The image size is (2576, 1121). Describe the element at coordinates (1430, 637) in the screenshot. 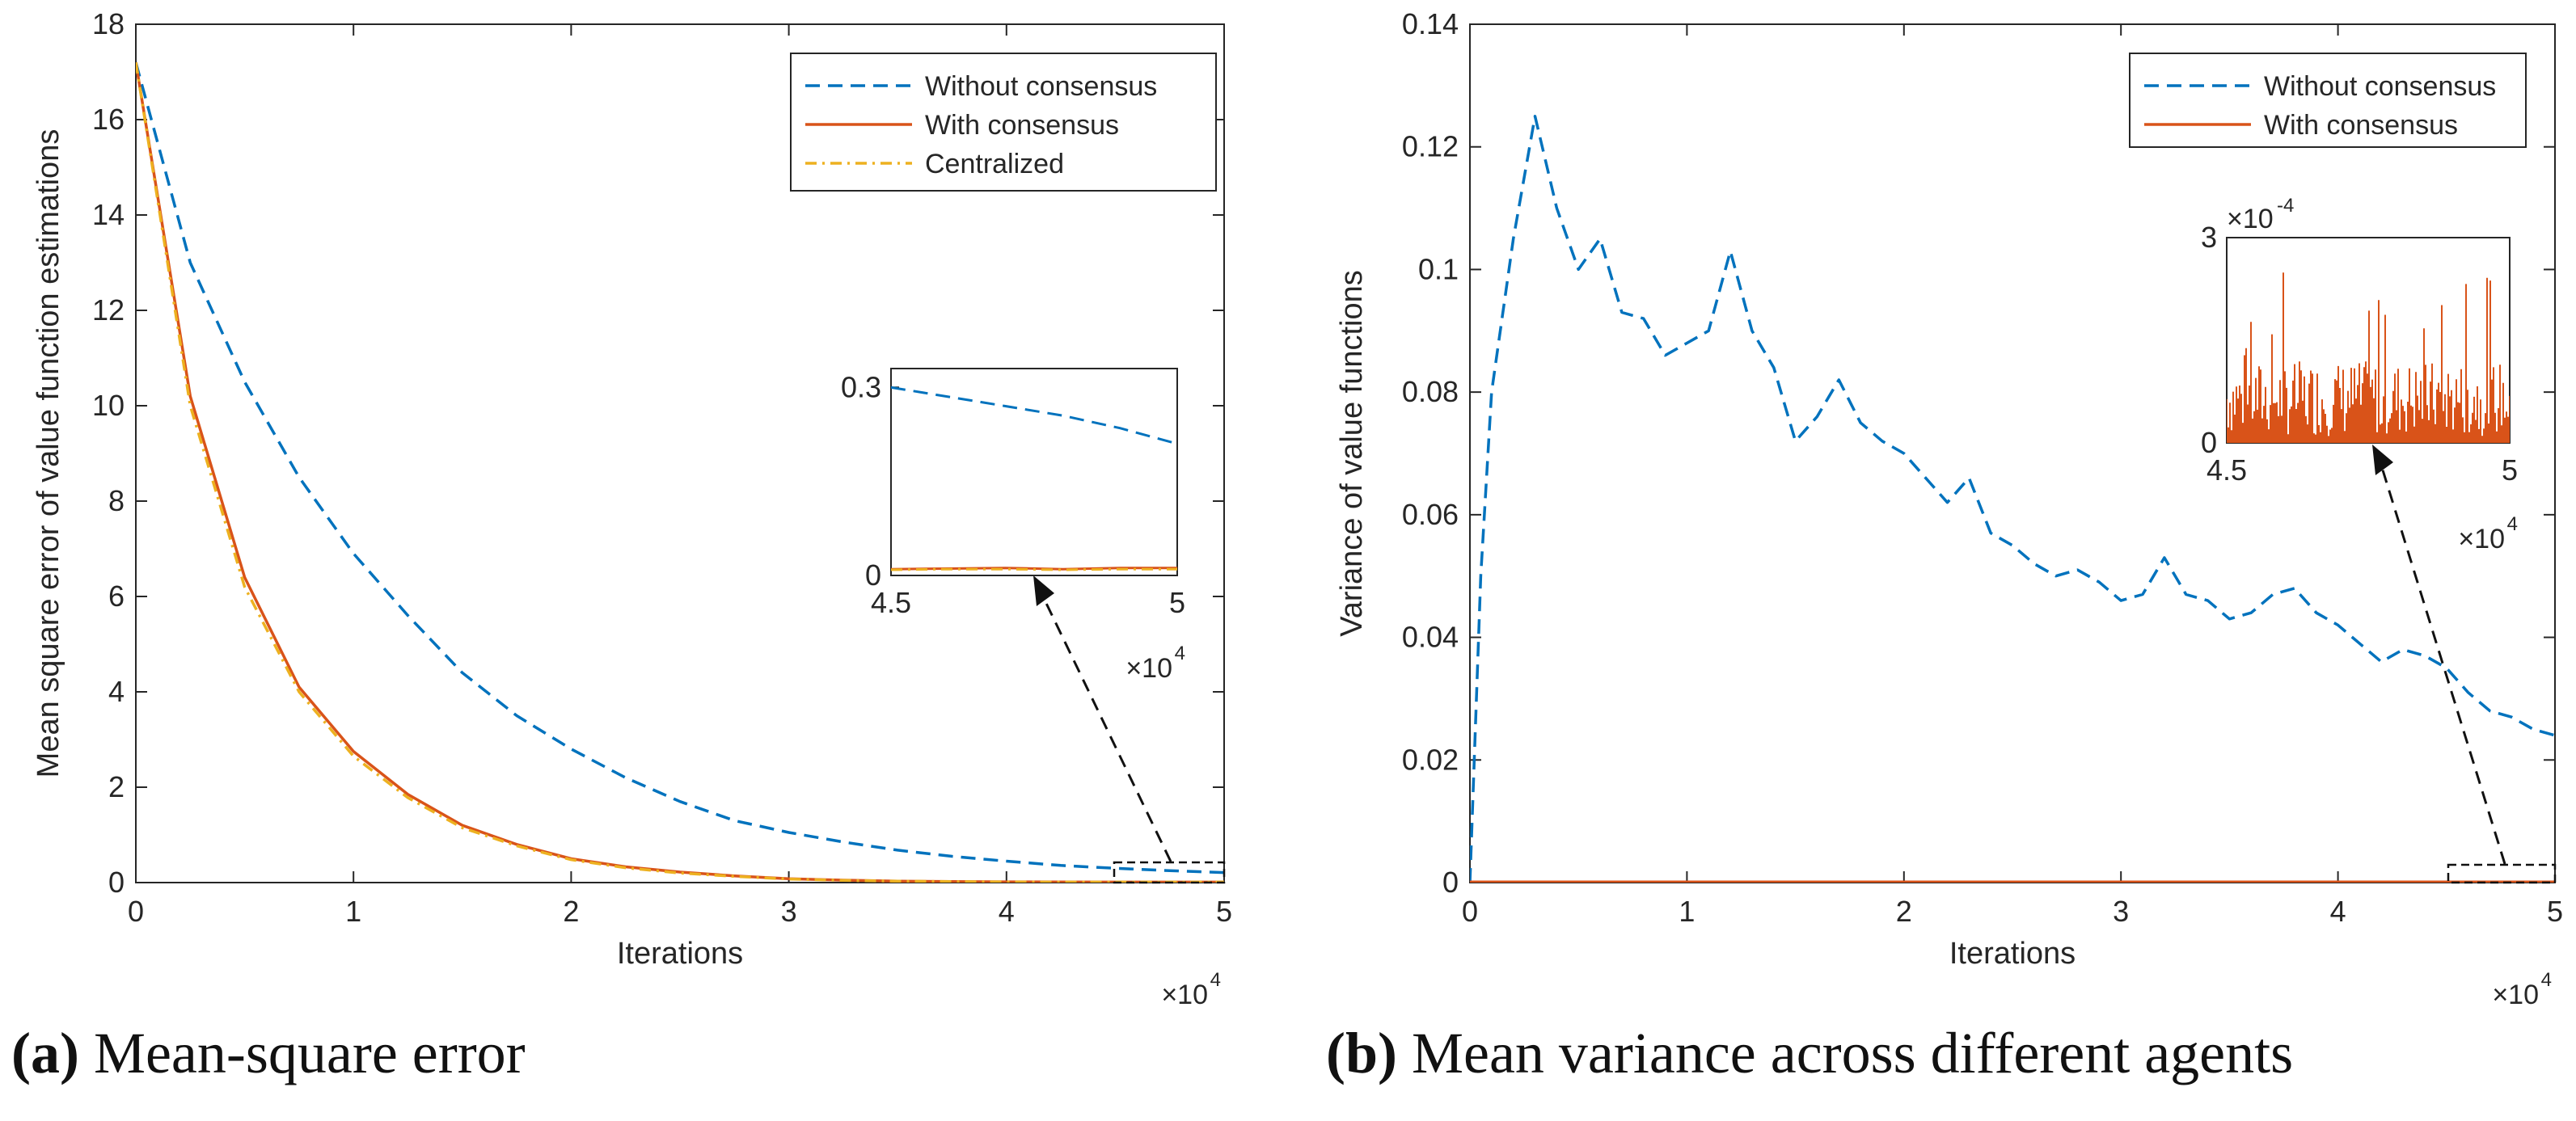

I see `y-tick-label: 0.04` at that location.